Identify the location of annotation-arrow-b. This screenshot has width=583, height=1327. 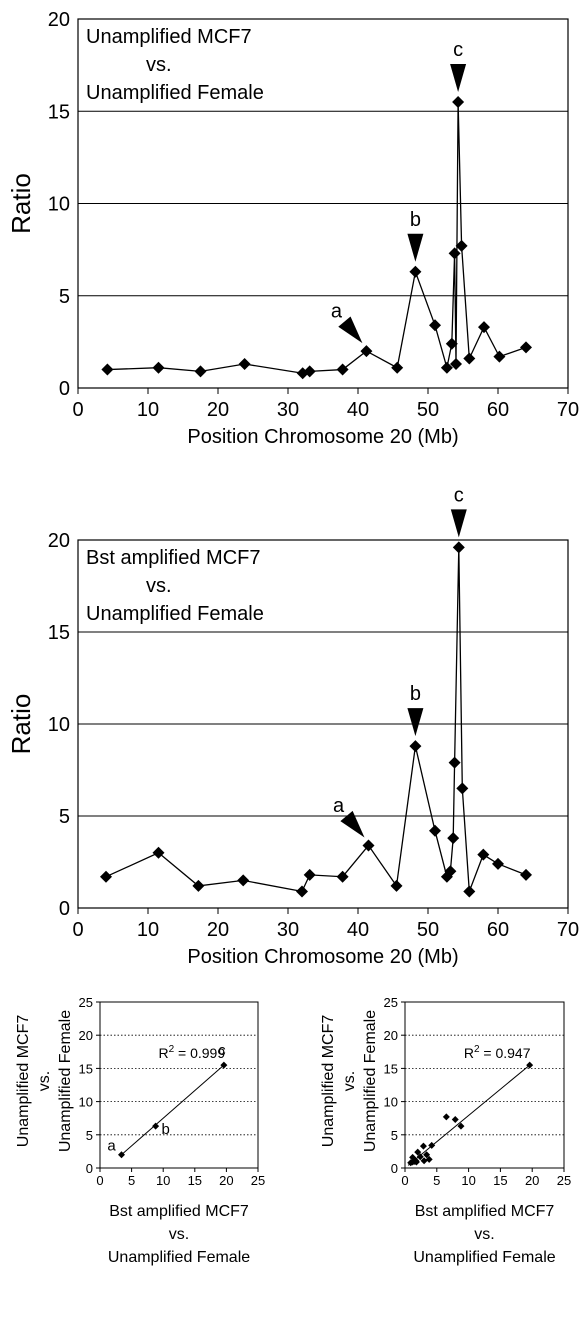
(415, 722).